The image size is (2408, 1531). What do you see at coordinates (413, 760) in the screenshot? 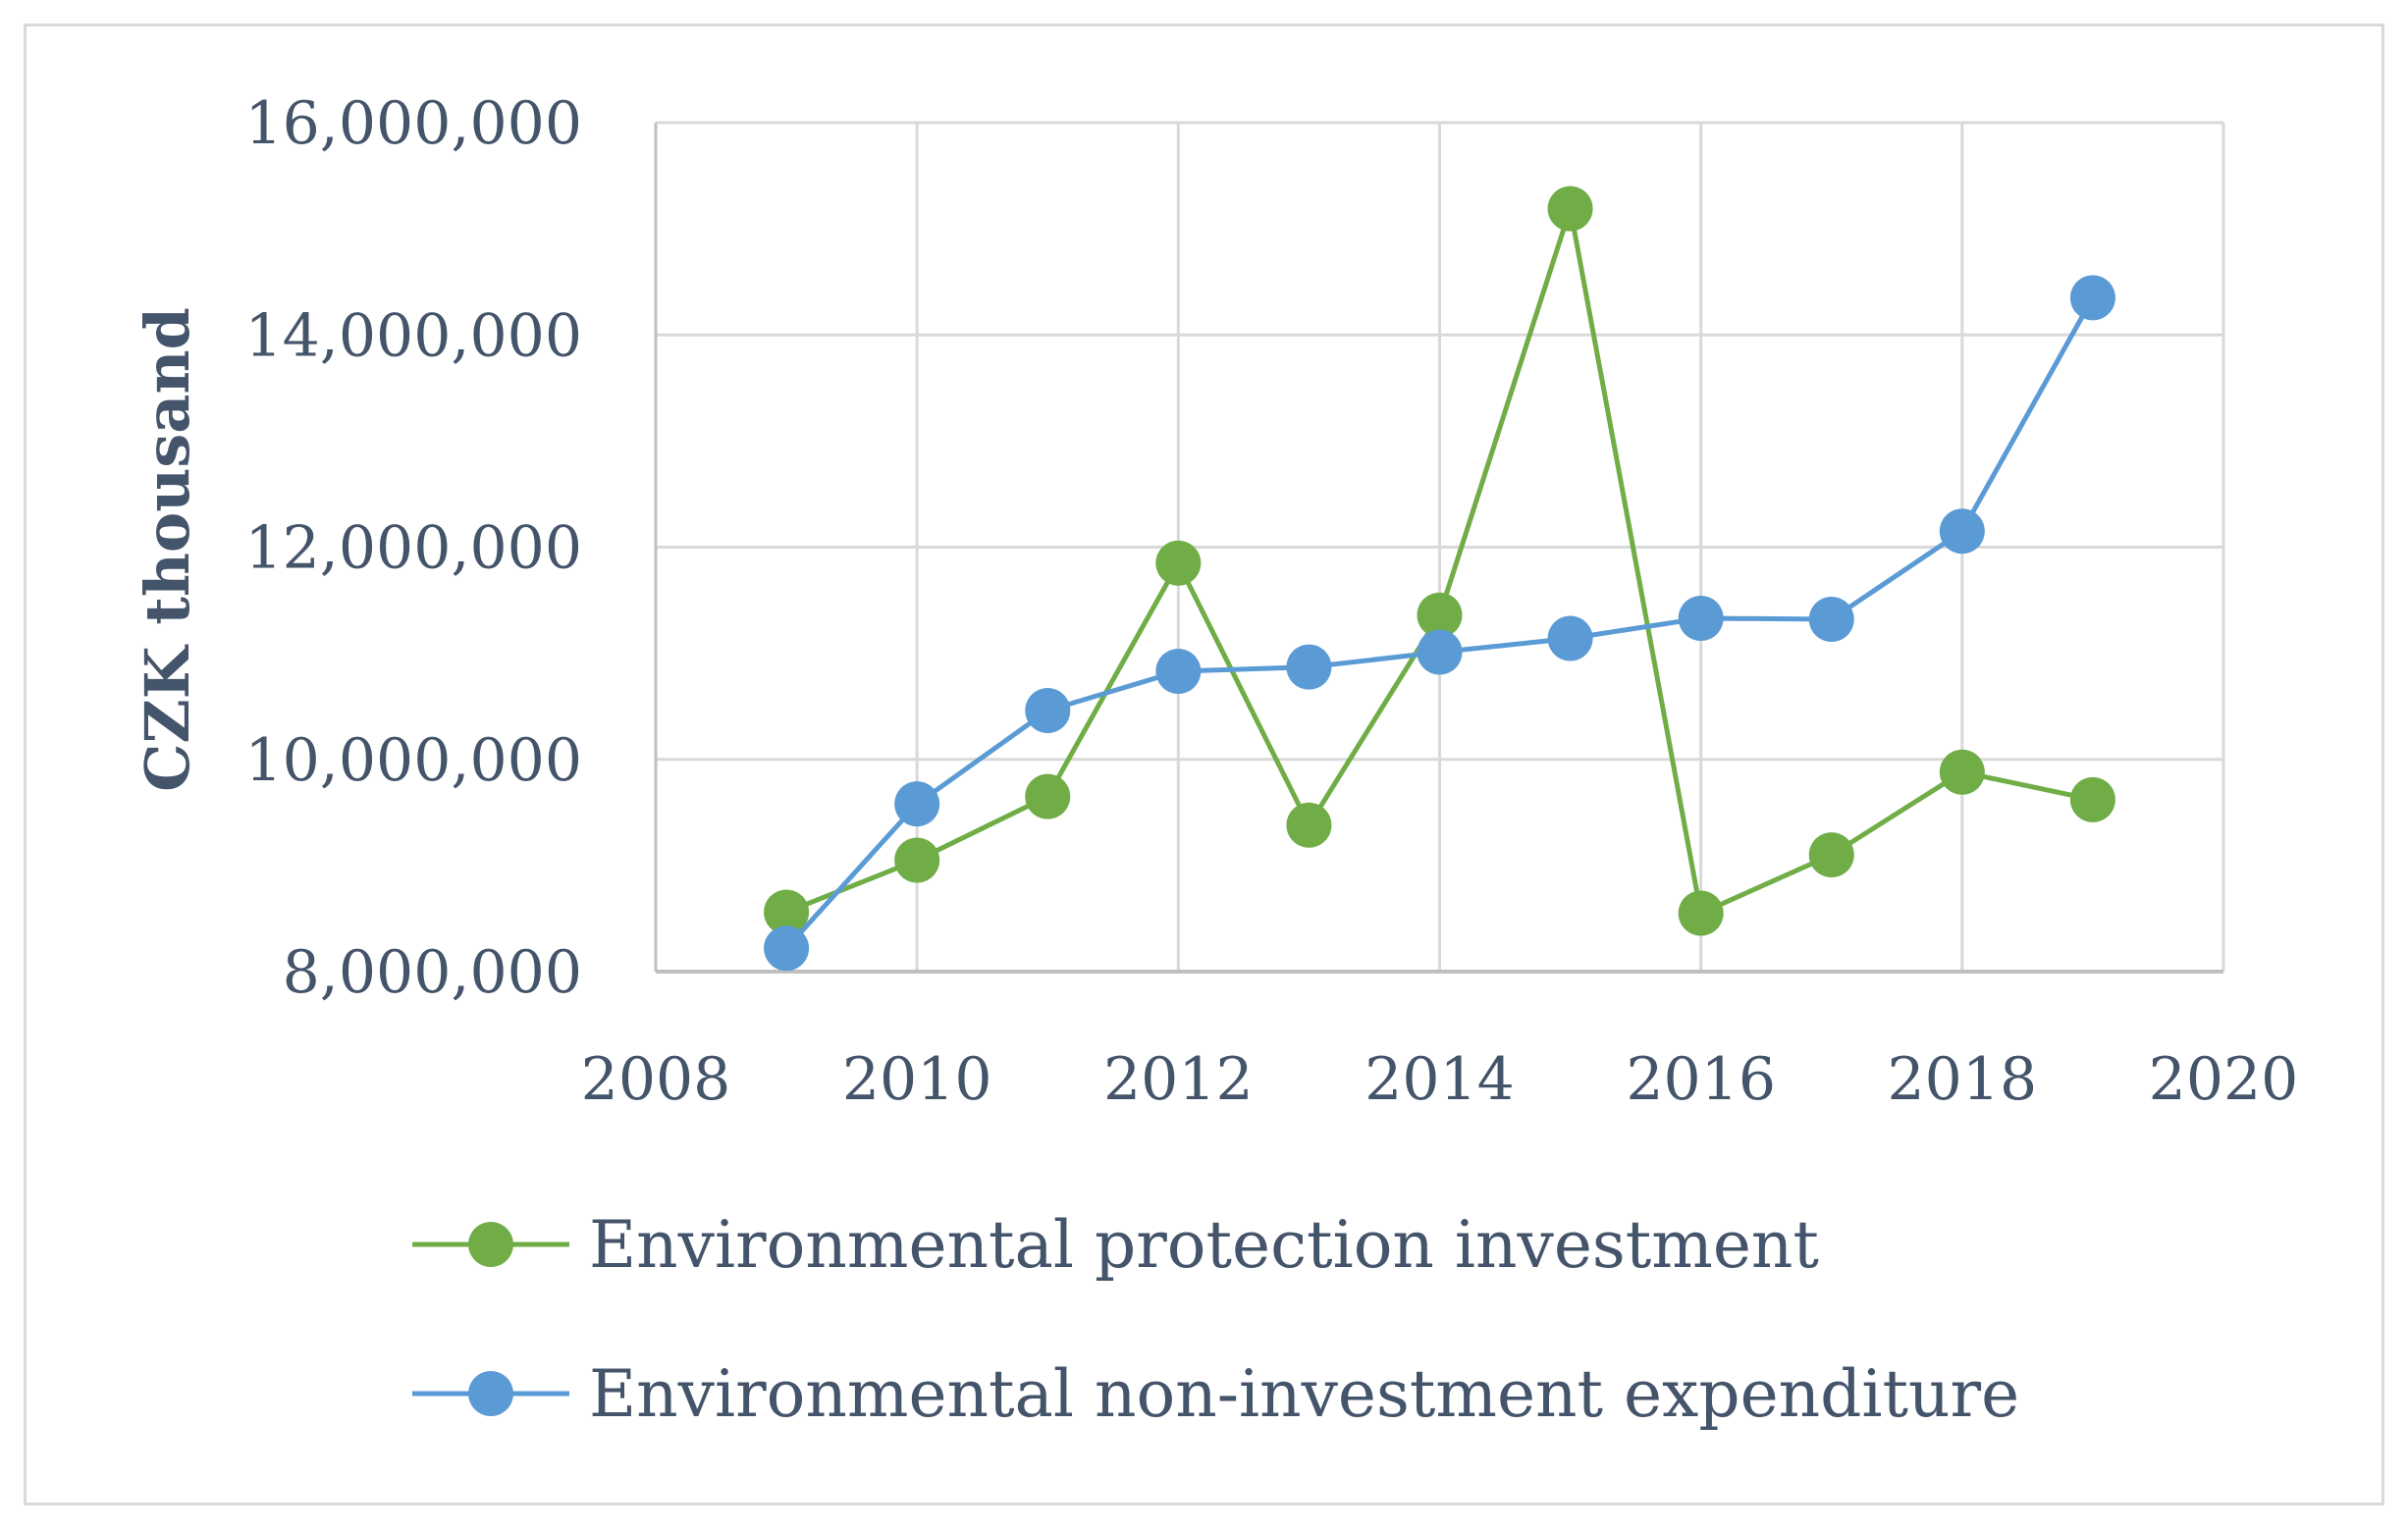
I see `y-tick-label: 10,000,000` at bounding box center [413, 760].